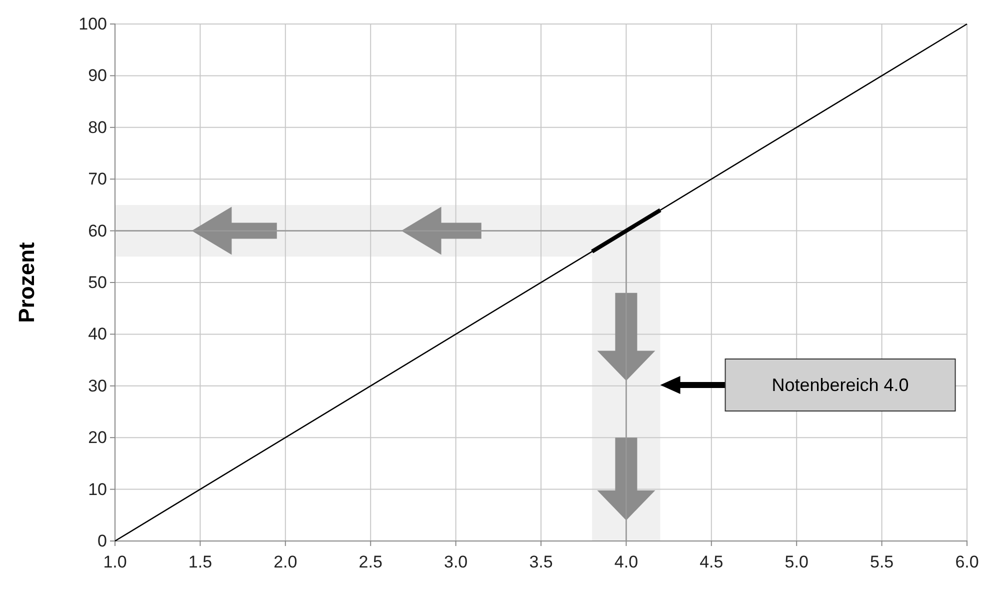 This screenshot has width=988, height=593. Describe the element at coordinates (97, 127) in the screenshot. I see `y-tick-label: 80` at that location.